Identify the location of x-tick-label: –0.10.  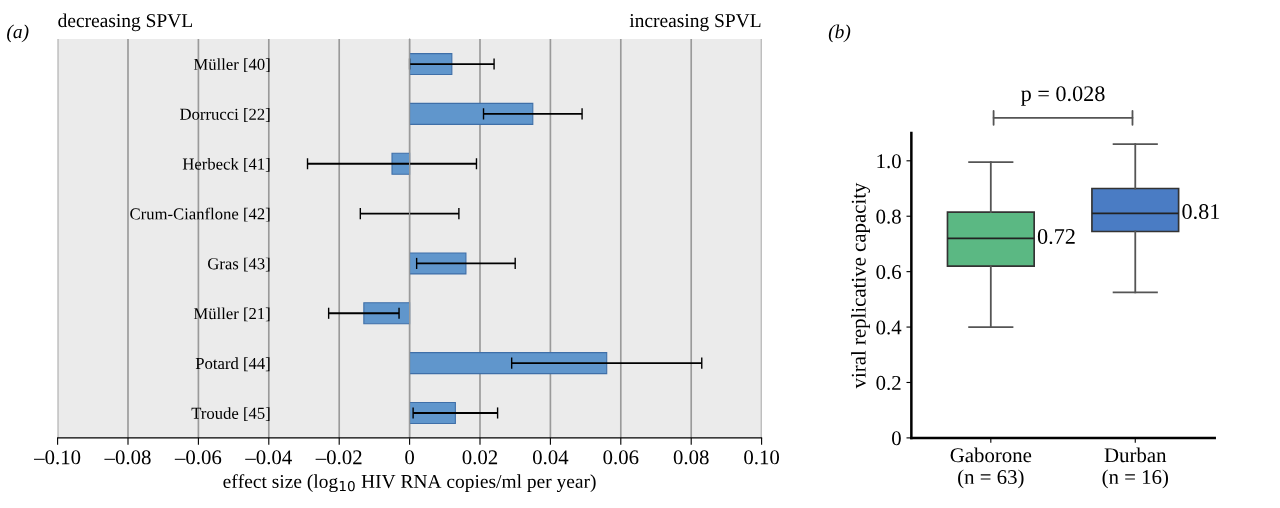
(57, 457).